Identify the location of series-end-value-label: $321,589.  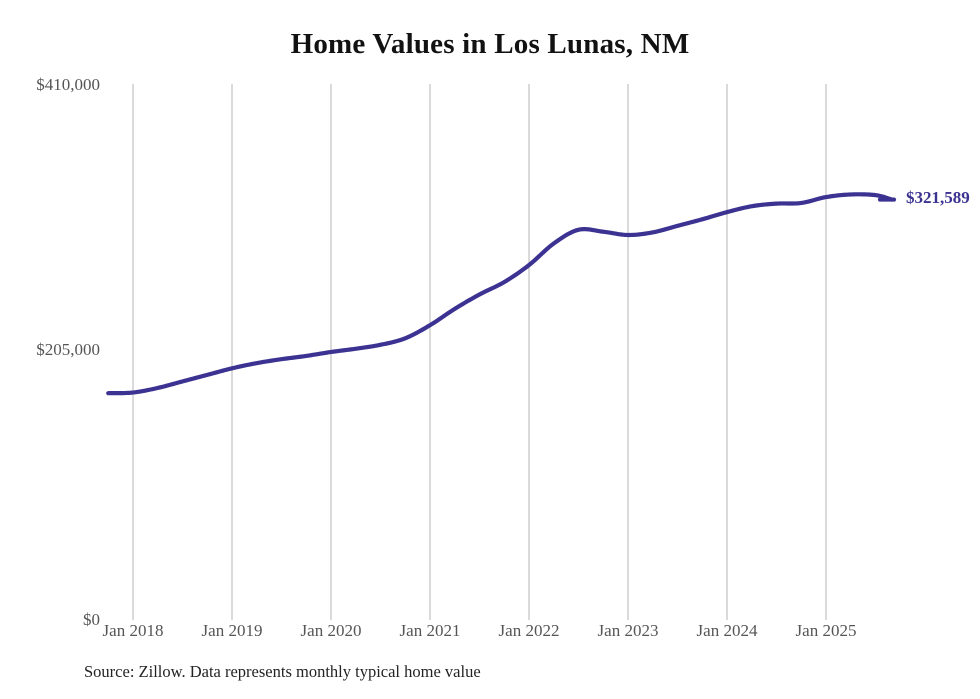
(938, 197).